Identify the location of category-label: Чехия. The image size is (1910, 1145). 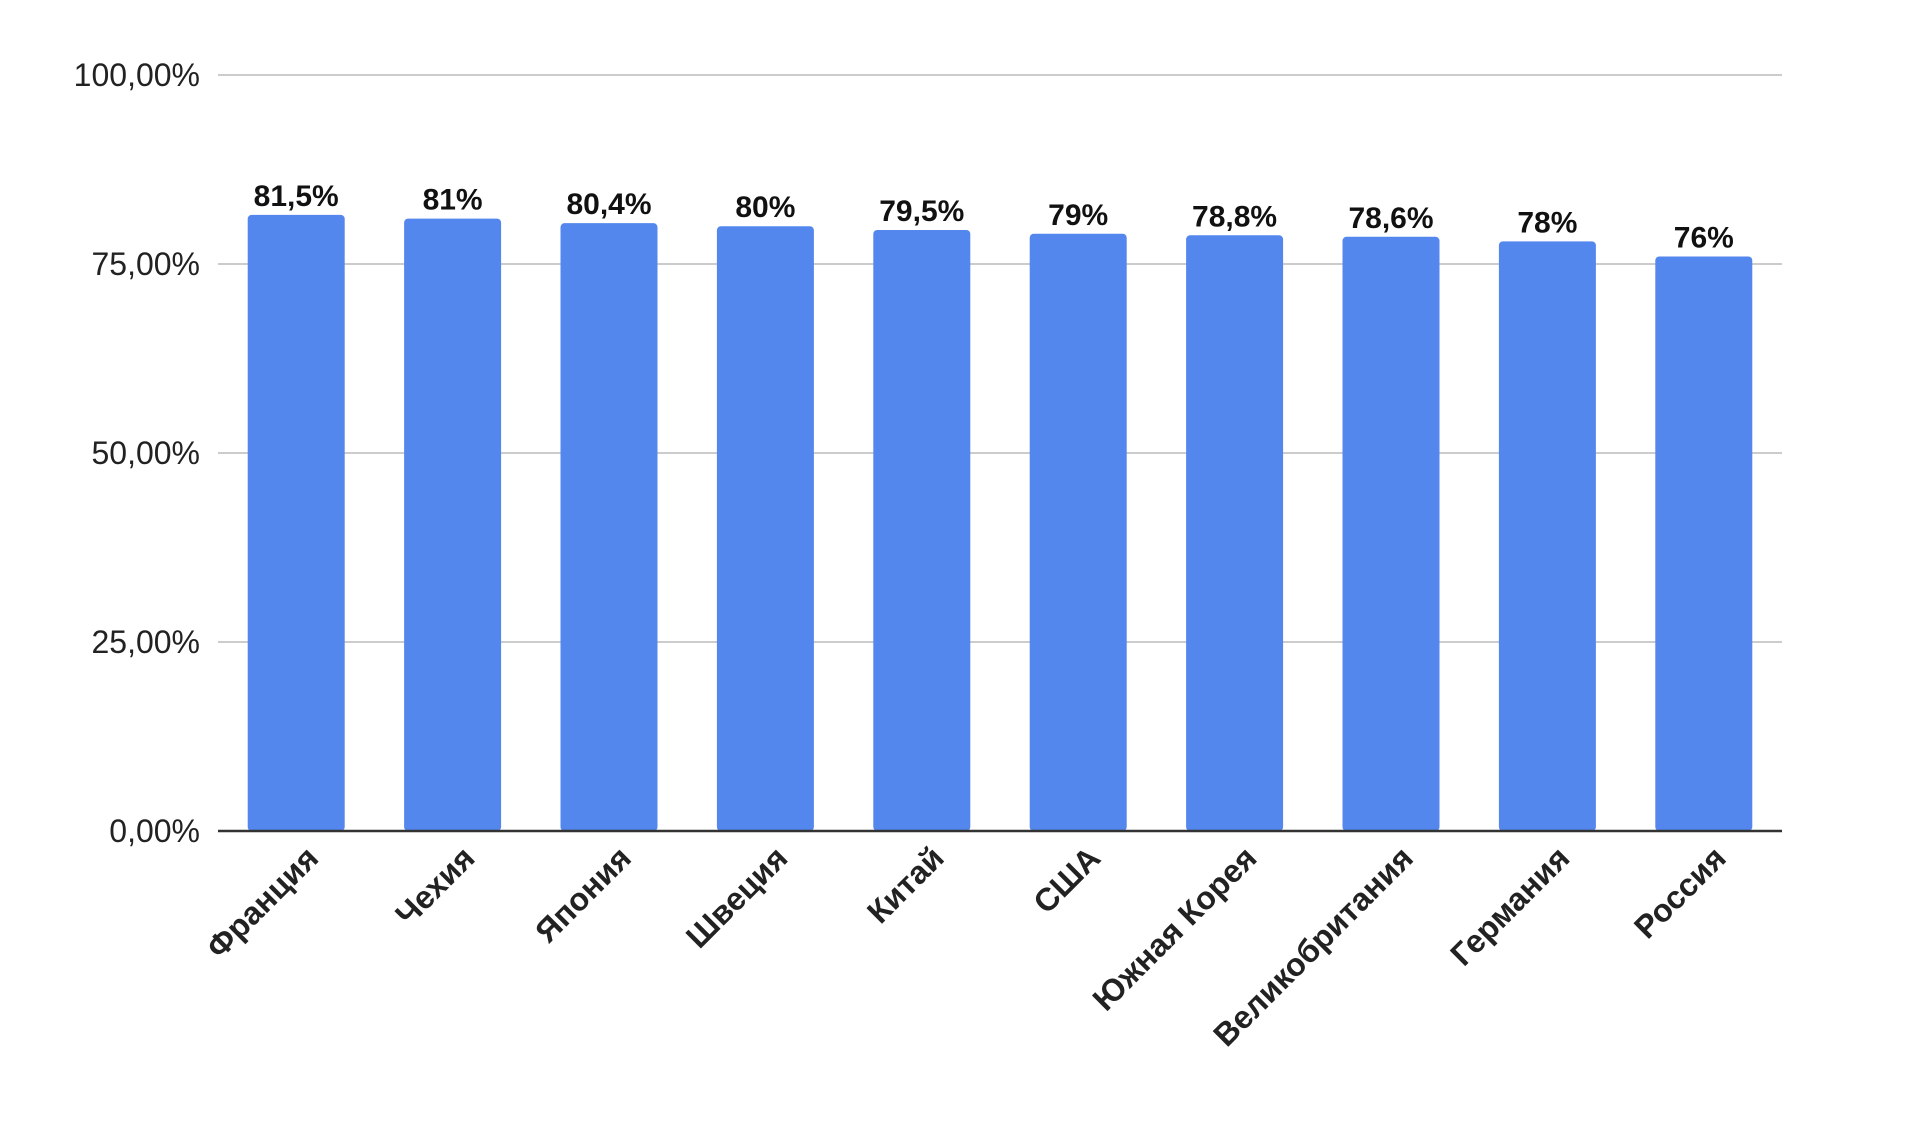
(434, 885).